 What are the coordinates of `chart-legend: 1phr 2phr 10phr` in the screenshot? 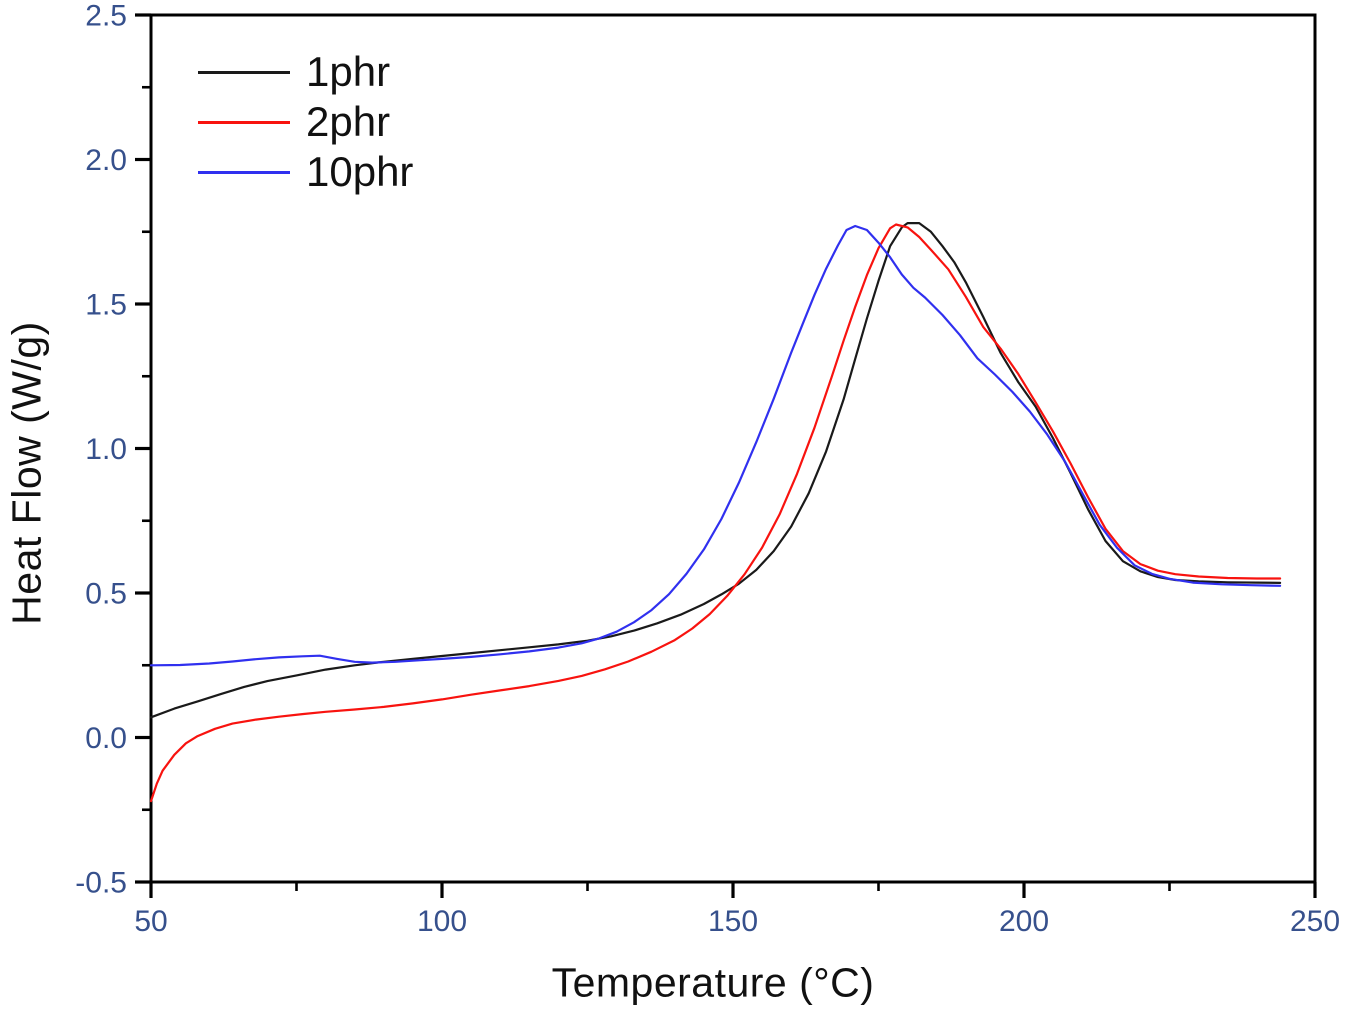 It's located at (305, 122).